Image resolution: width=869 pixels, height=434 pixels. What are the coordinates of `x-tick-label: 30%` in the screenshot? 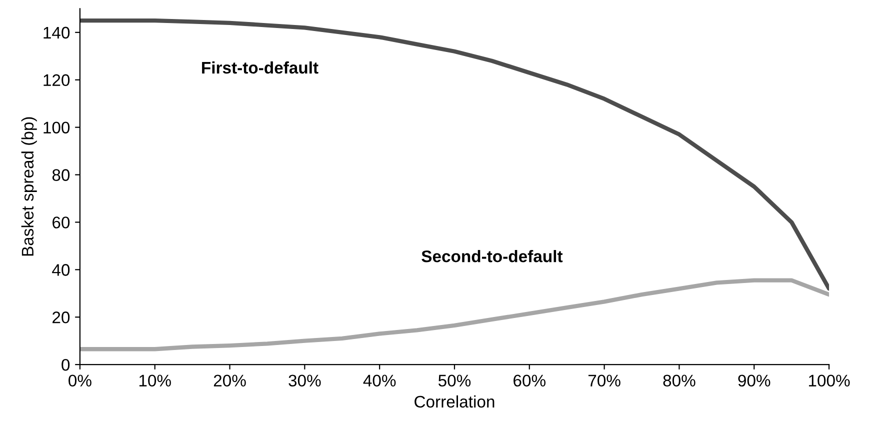 It's located at (304, 380).